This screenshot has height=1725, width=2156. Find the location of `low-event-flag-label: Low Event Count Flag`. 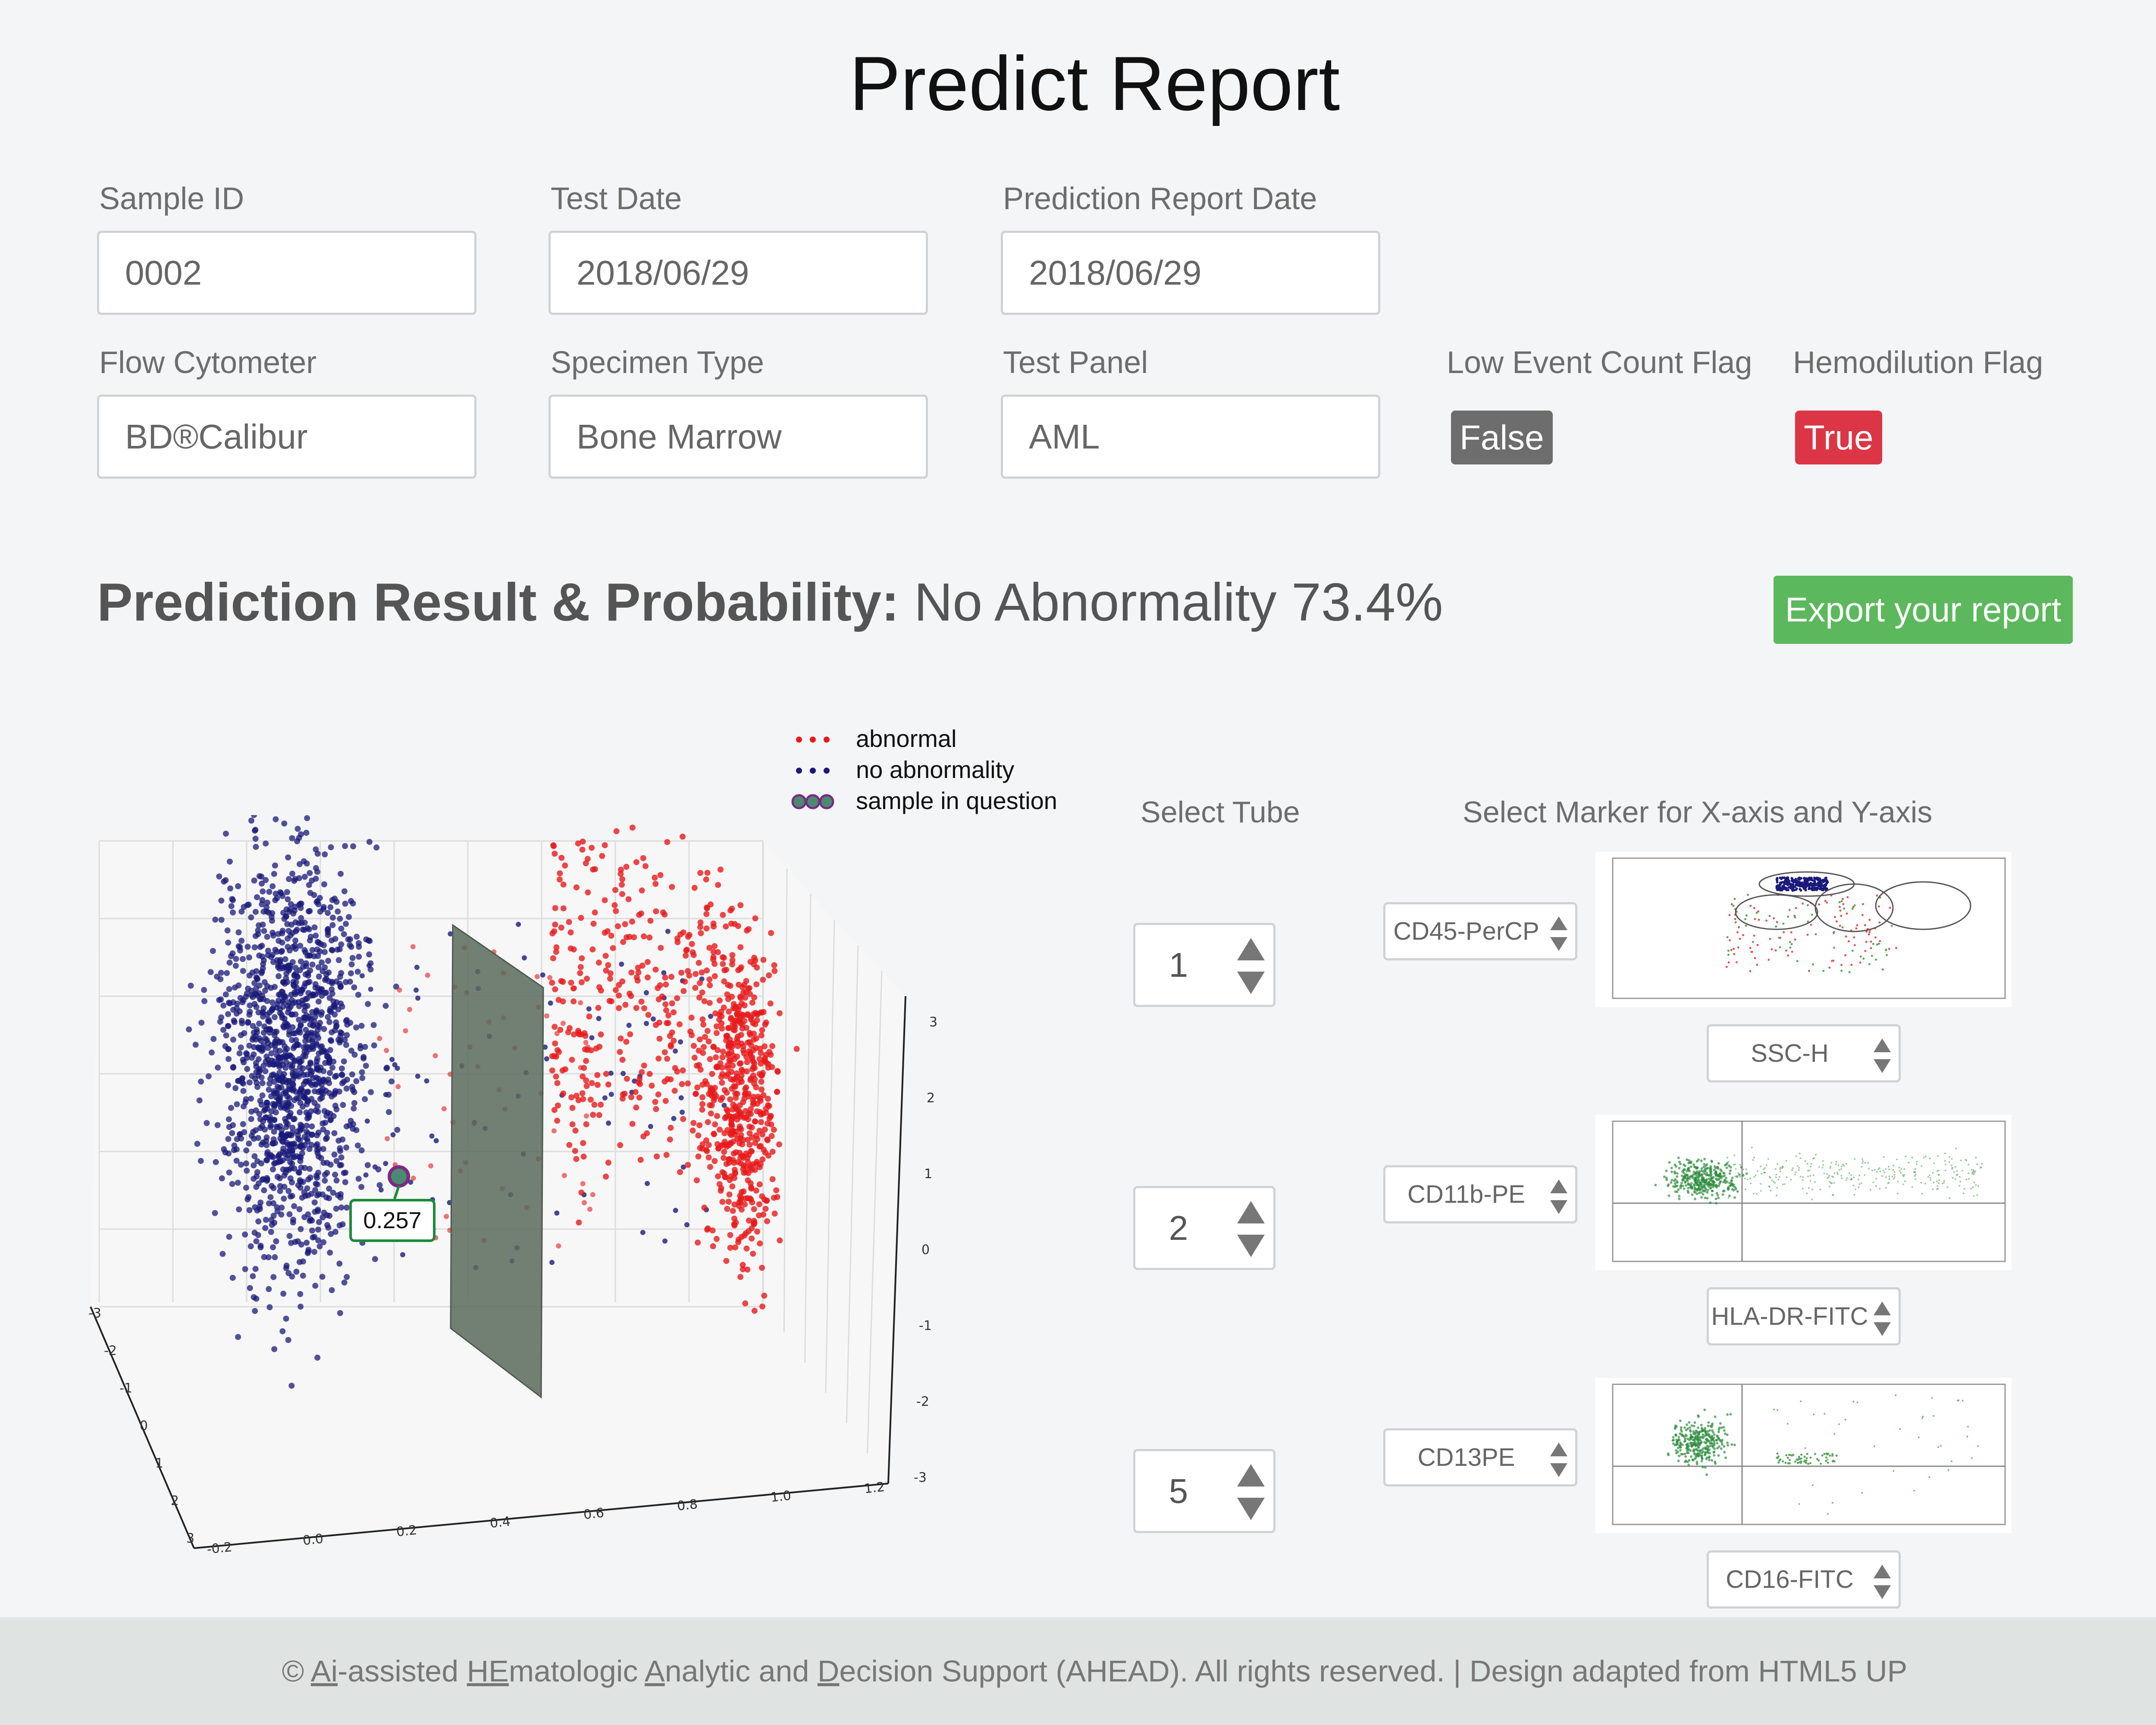

low-event-flag-label: Low Event Count Flag is located at coordinates (1599, 363).